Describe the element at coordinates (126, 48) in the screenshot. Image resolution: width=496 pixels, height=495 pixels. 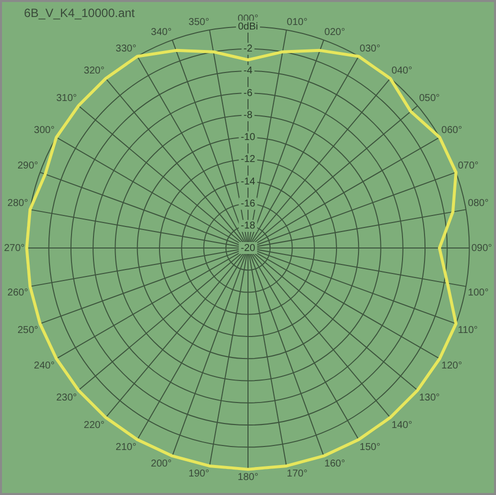
I see `spoke-label: 330°` at that location.